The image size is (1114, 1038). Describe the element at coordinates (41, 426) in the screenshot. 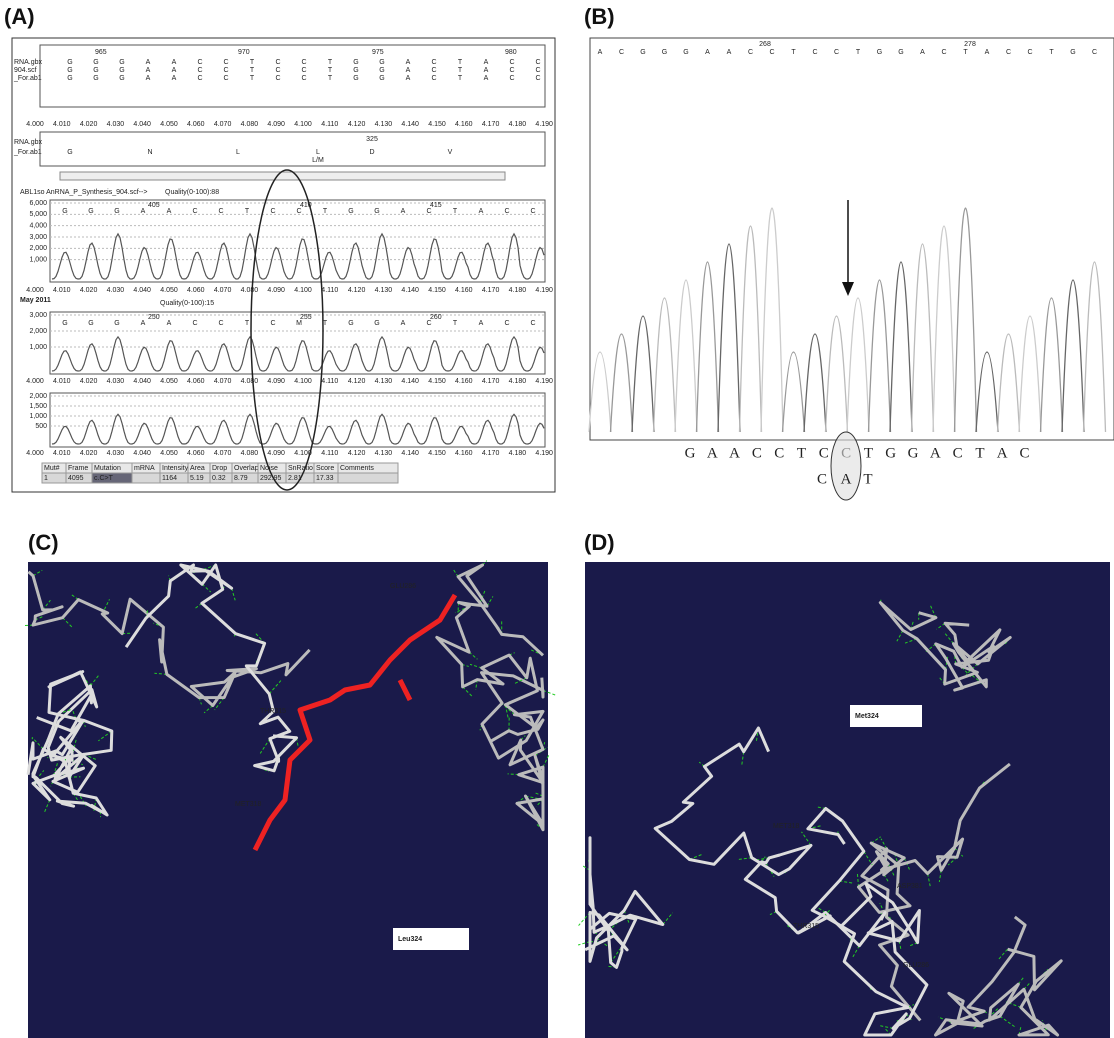

I see `label: 500` at that location.